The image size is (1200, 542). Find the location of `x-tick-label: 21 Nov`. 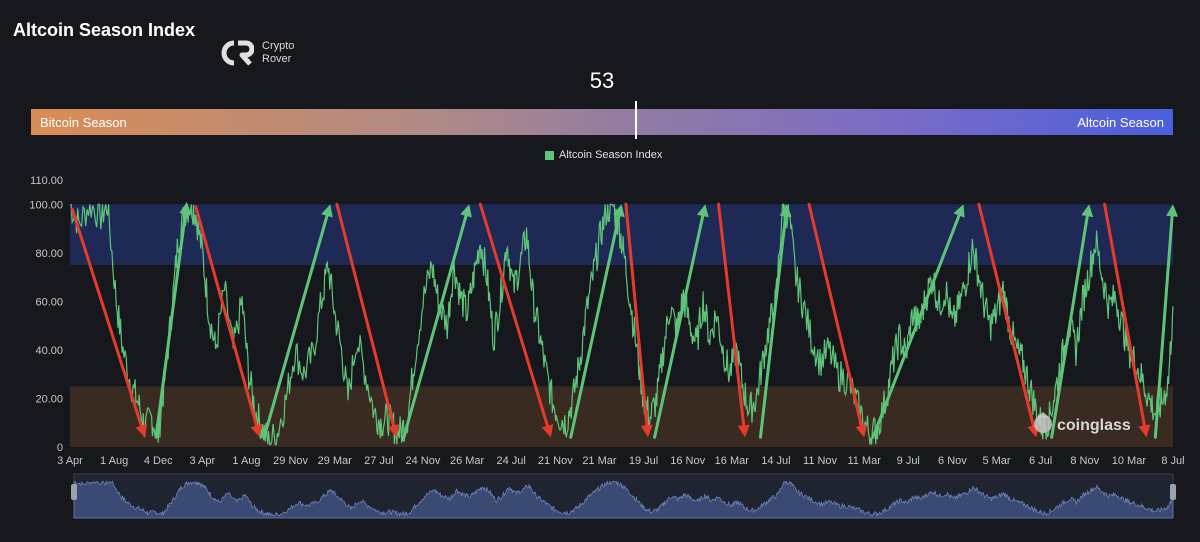

x-tick-label: 21 Nov is located at coordinates (555, 461).